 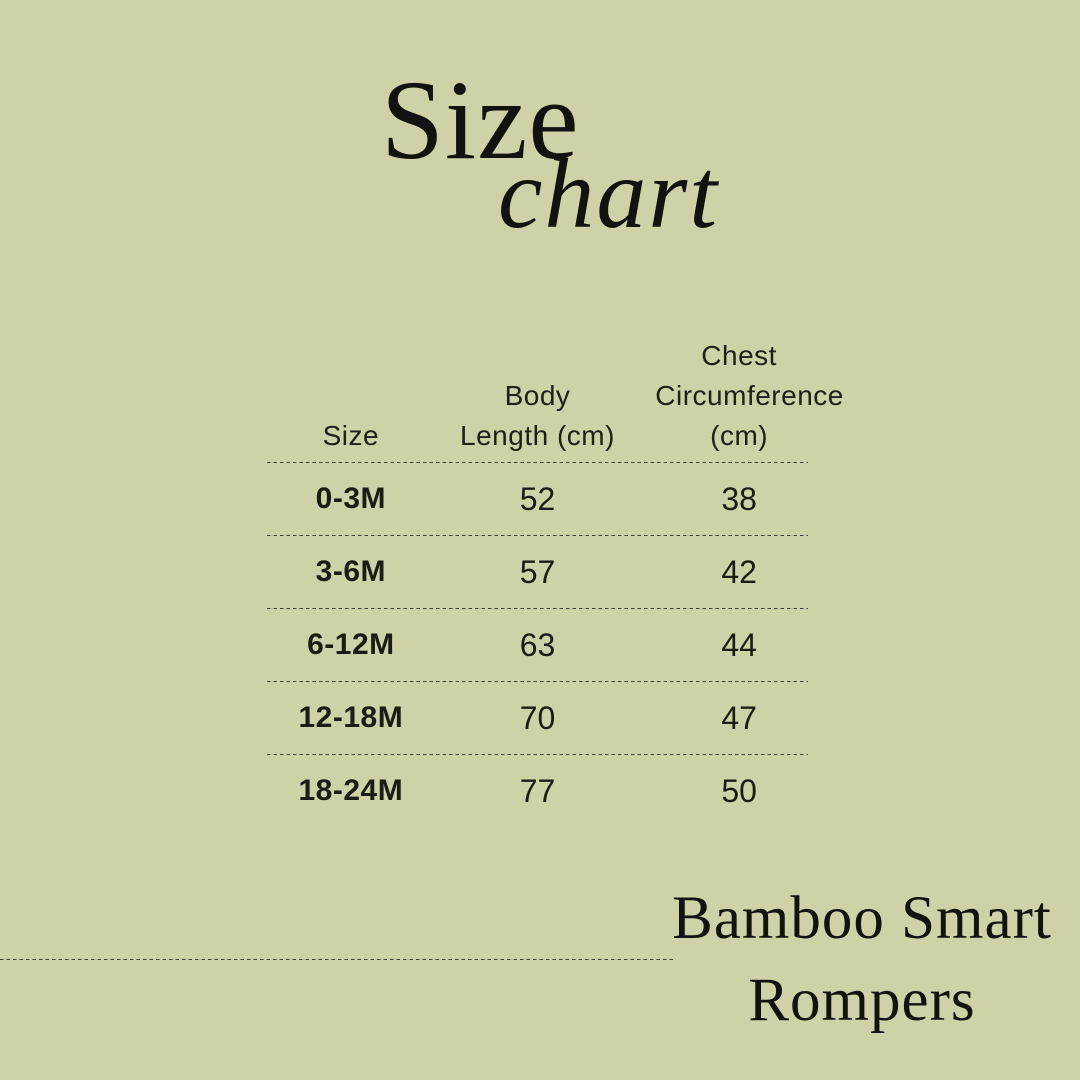 I want to click on column-header-chest-circumference: Chest Circumference (cm), so click(x=749, y=396).